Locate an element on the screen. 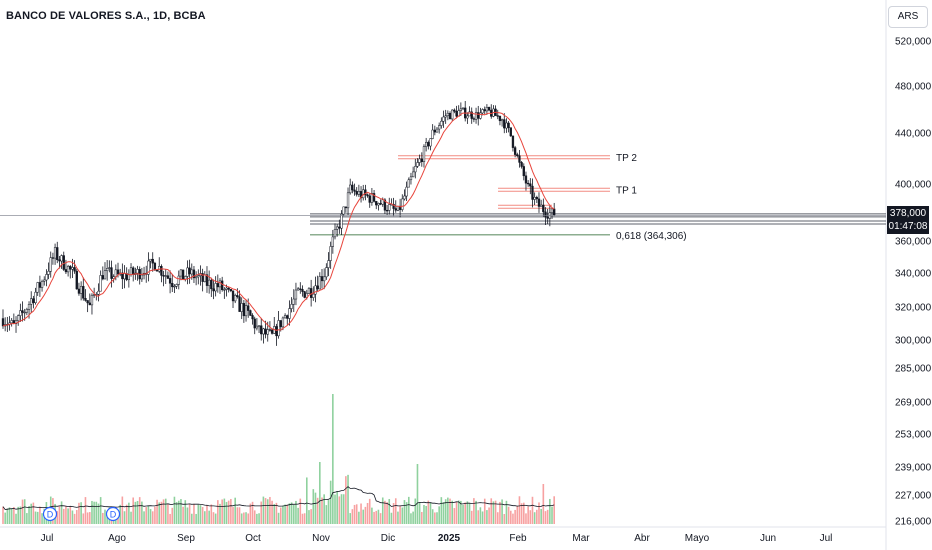  y-tick-label: 520,000 is located at coordinates (913, 42).